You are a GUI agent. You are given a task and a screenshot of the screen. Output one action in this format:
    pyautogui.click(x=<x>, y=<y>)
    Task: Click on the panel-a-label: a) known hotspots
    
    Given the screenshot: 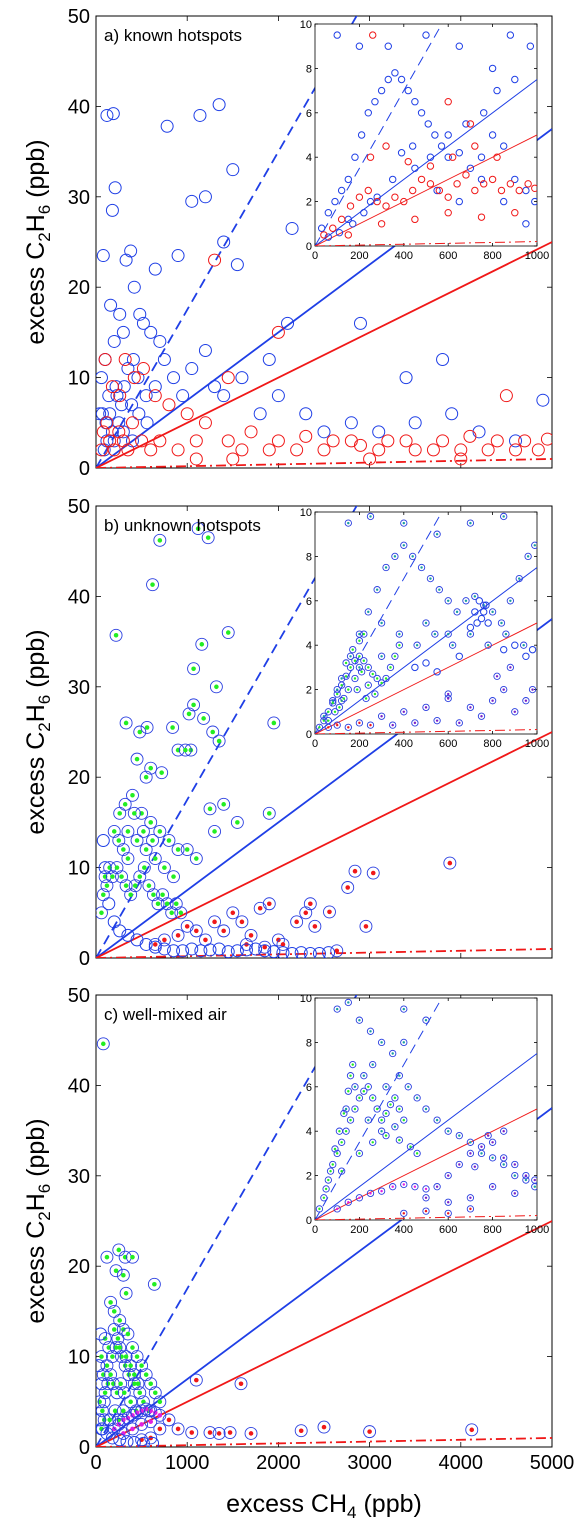 What is the action you would take?
    pyautogui.click(x=173, y=35)
    